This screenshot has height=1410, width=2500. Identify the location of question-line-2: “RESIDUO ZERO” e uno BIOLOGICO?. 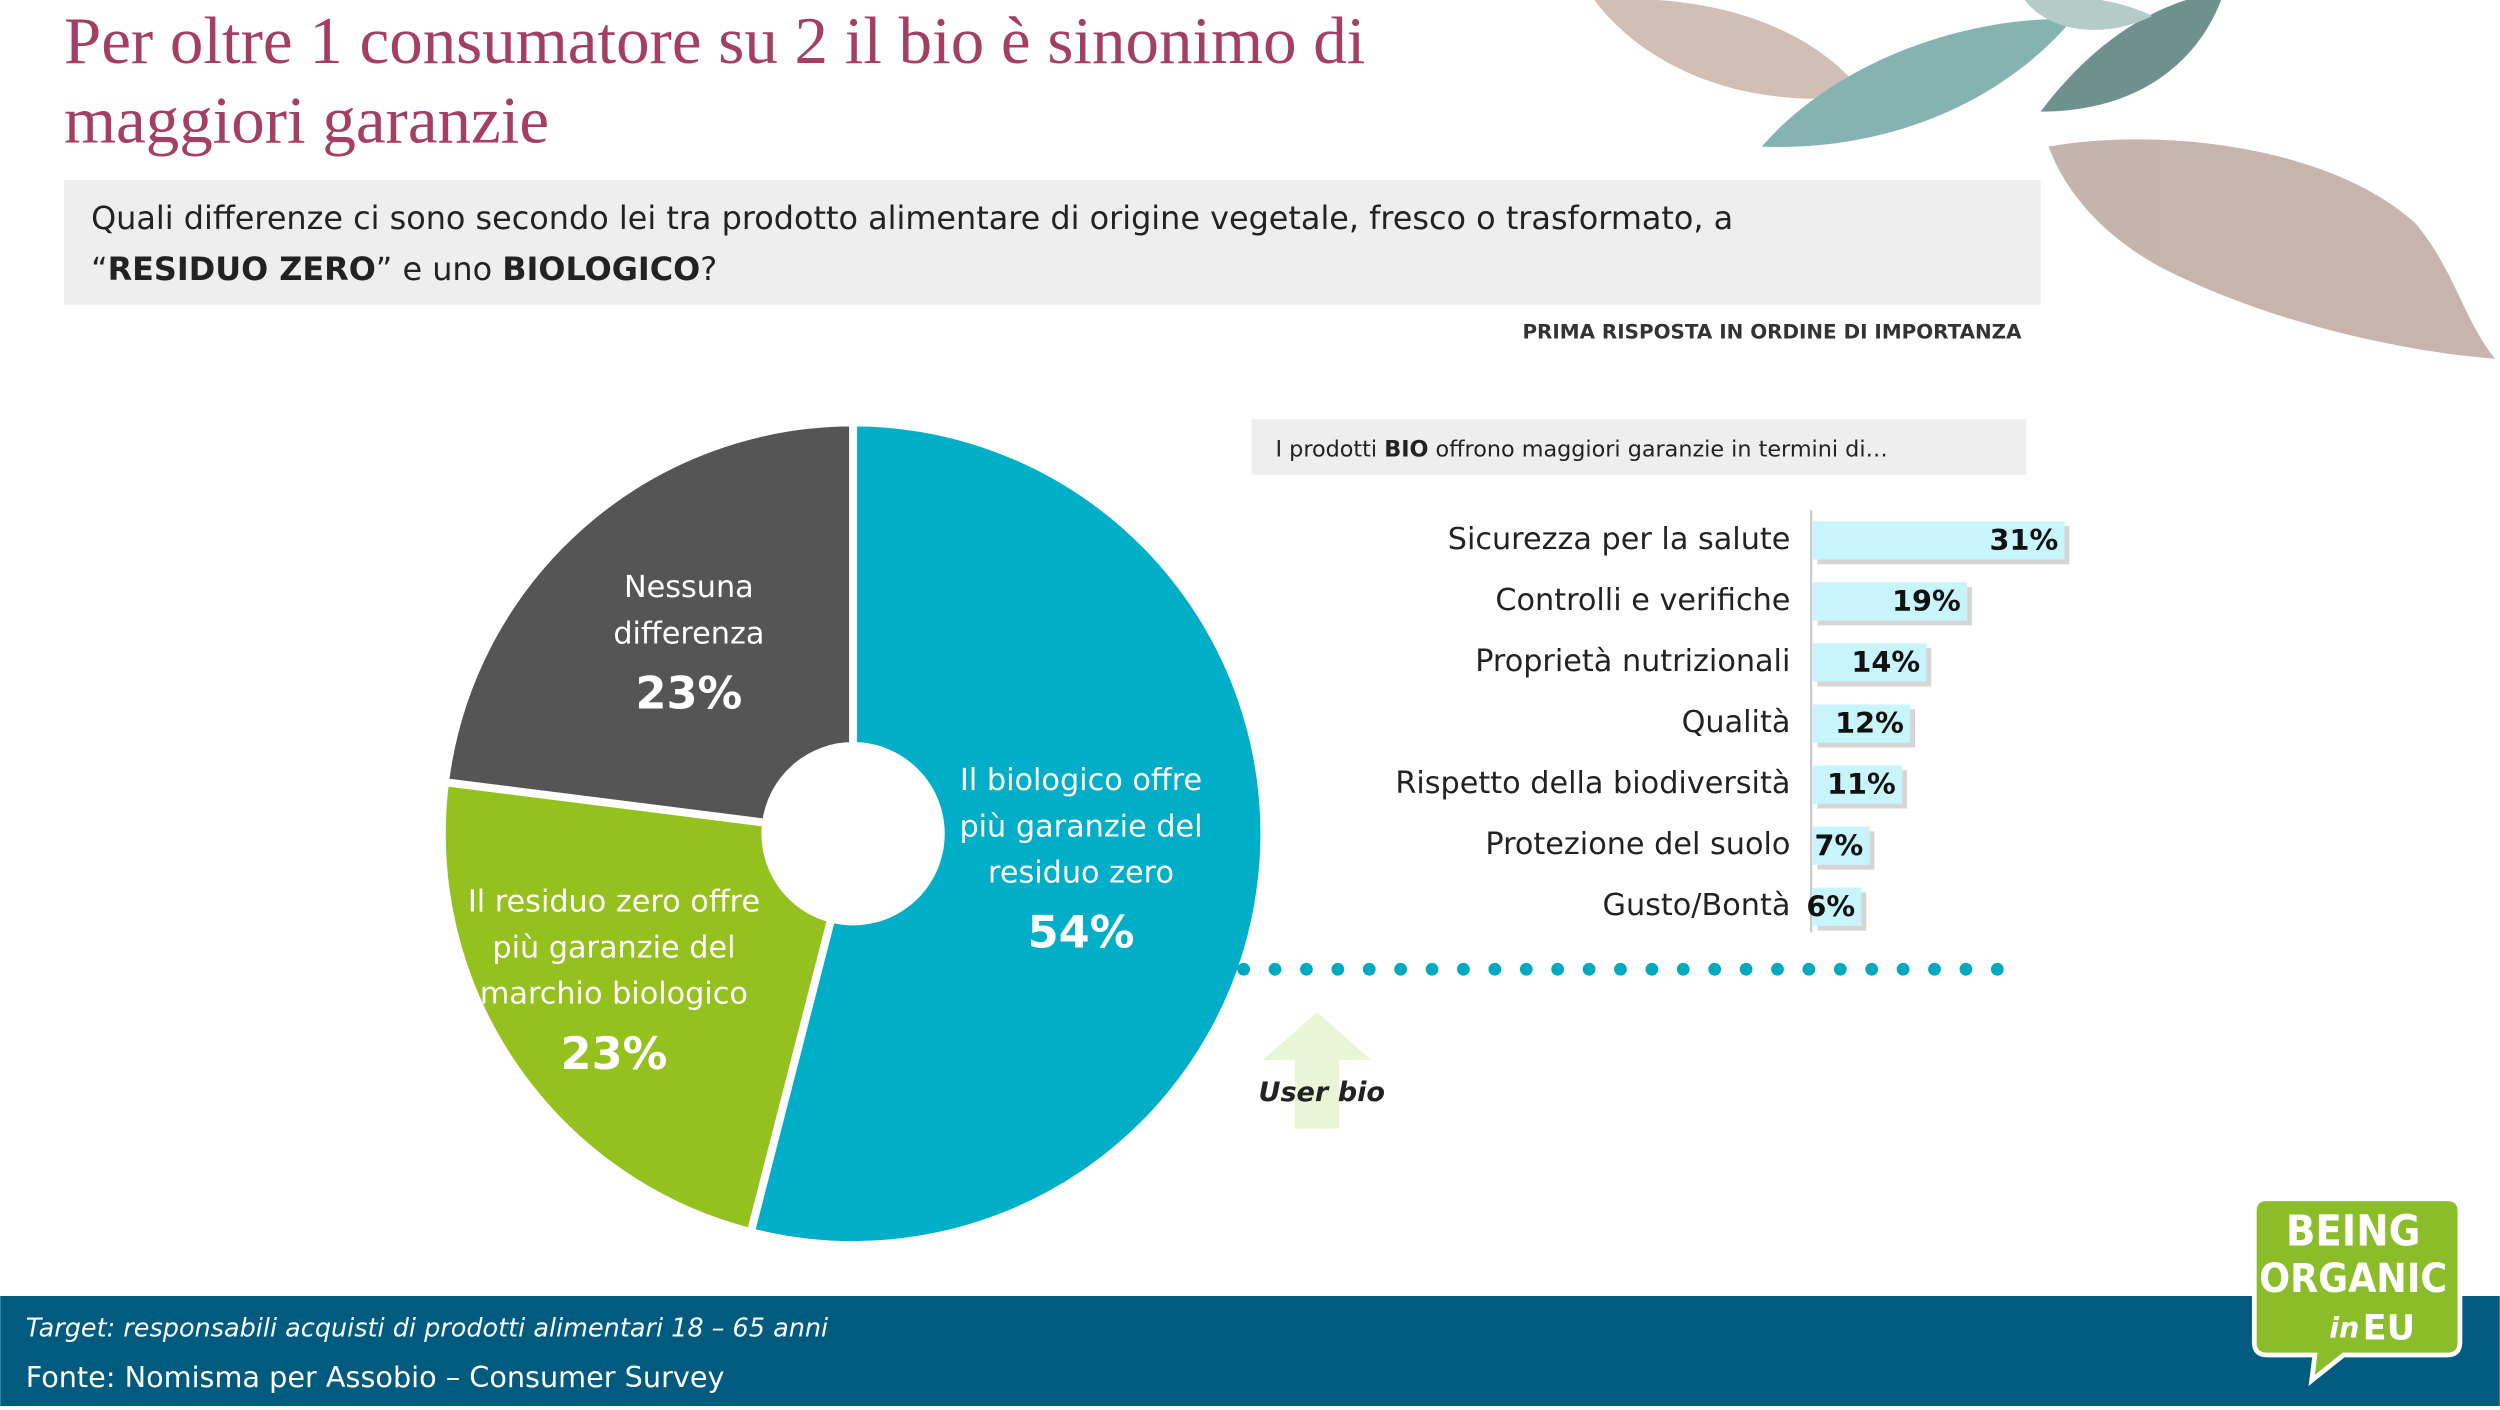
(404, 269).